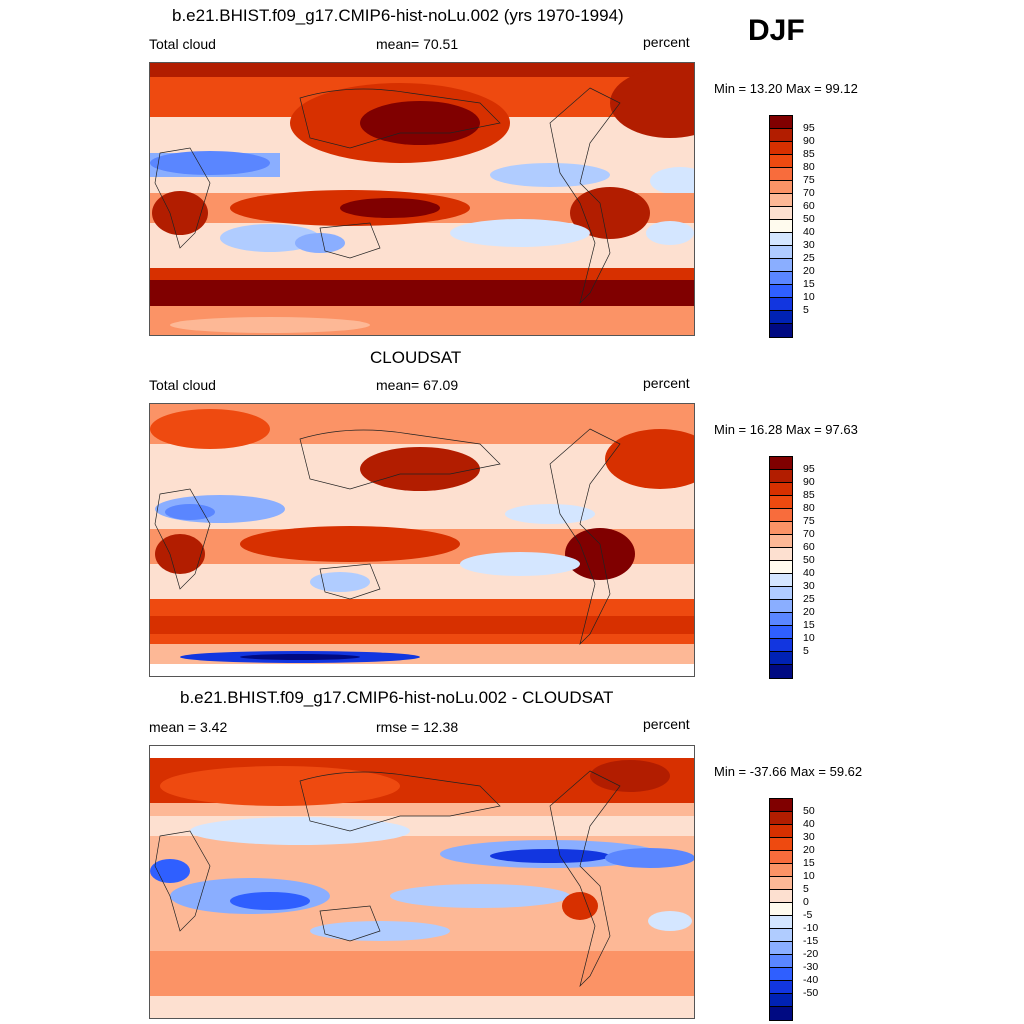 Image resolution: width=1024 pixels, height=1024 pixels. Describe the element at coordinates (776, 30) in the screenshot. I see `season-label: DJF` at that location.